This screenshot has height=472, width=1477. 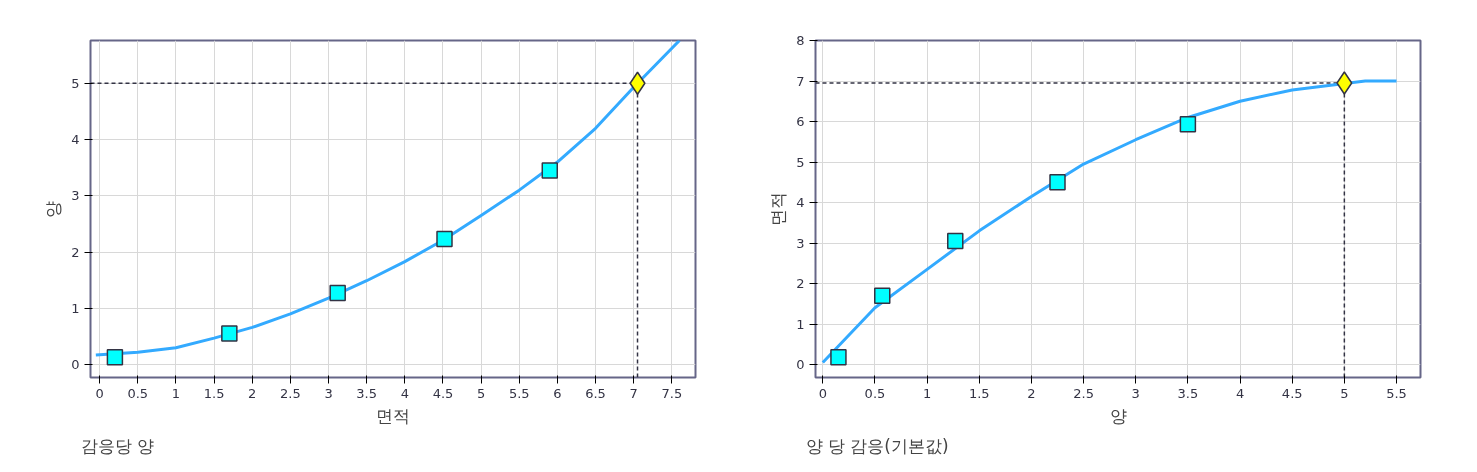 I want to click on y-axis-title: 양, so click(x=53, y=209).